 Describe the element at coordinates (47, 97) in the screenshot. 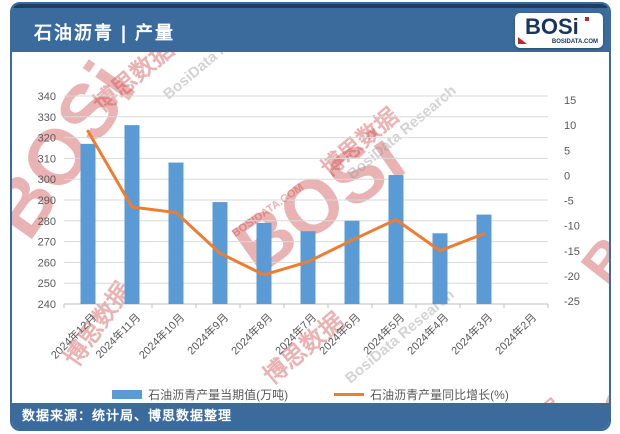

I see `left-axis-tick-label: 340` at that location.